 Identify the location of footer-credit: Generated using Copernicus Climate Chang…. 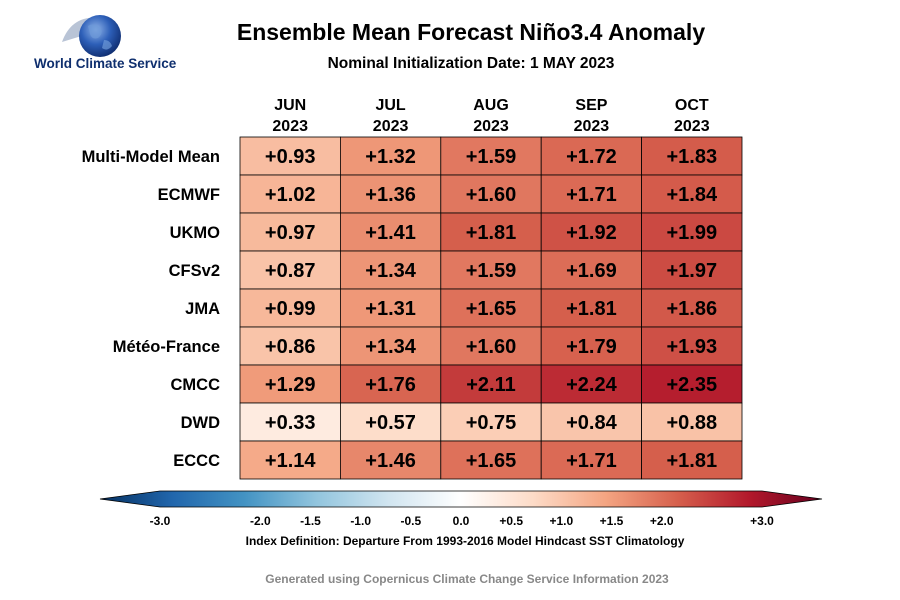
(467, 579).